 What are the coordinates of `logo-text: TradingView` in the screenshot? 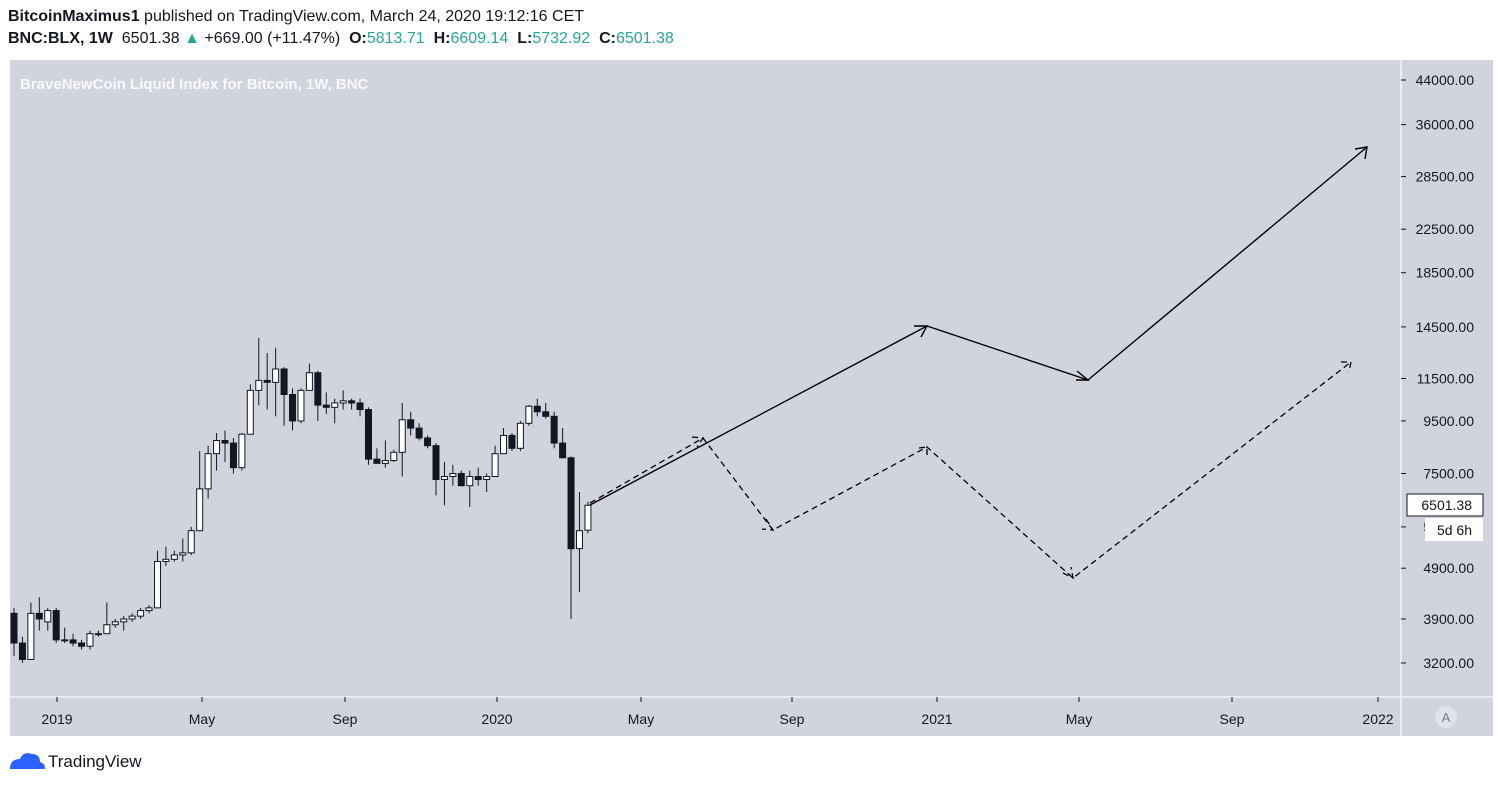 It's located at (95, 761).